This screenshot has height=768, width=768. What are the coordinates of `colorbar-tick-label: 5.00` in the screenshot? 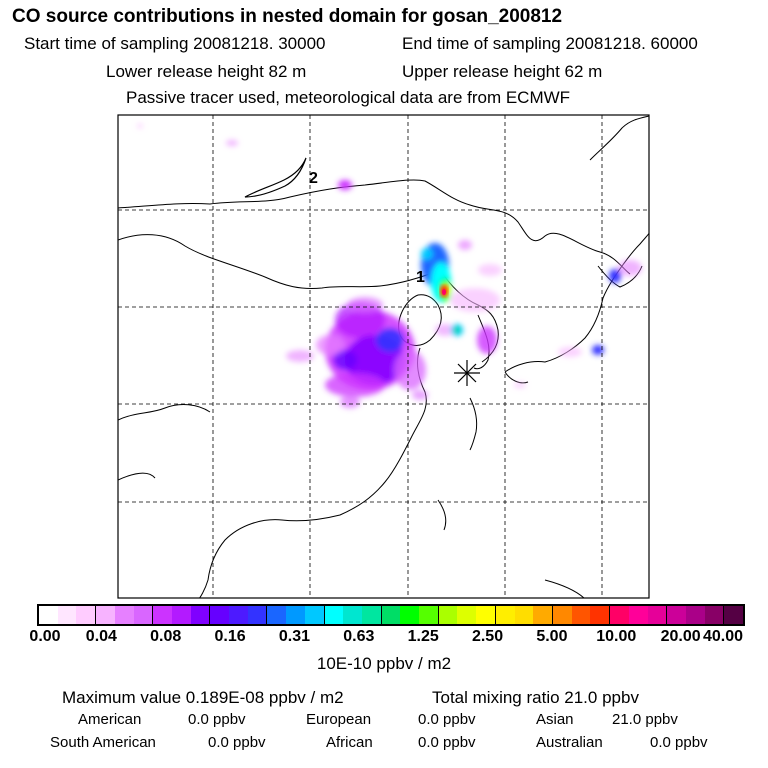 It's located at (552, 636).